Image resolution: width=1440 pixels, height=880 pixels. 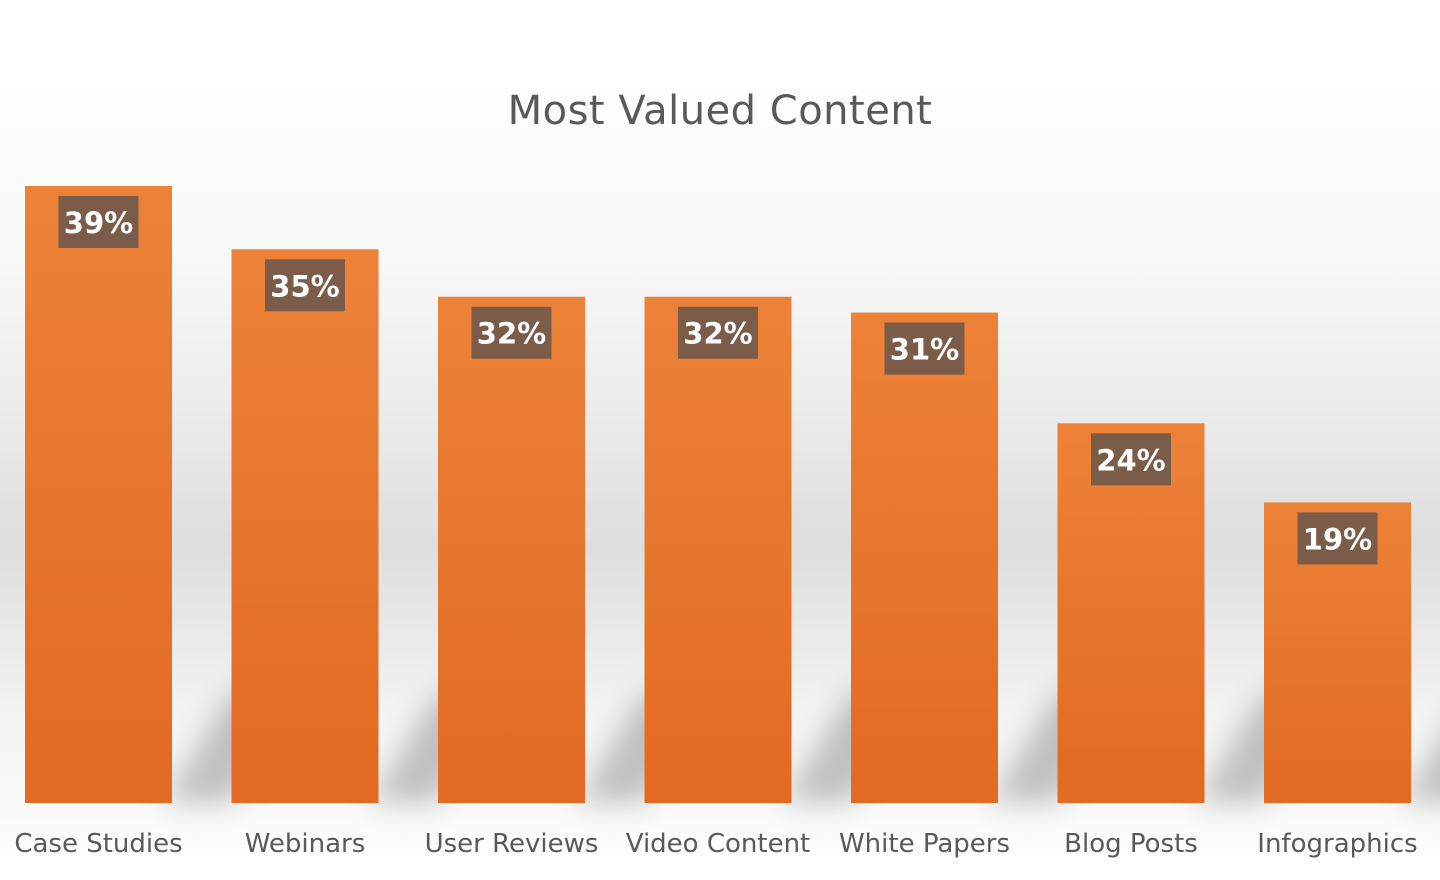 I want to click on value-label-box-webinars, so click(x=305, y=285).